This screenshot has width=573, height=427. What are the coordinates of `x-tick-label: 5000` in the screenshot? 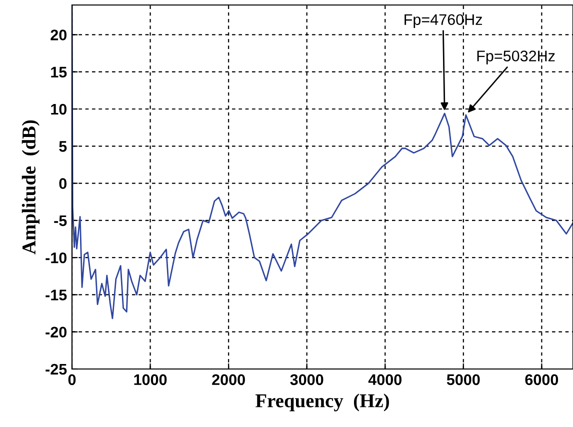 It's located at (463, 380).